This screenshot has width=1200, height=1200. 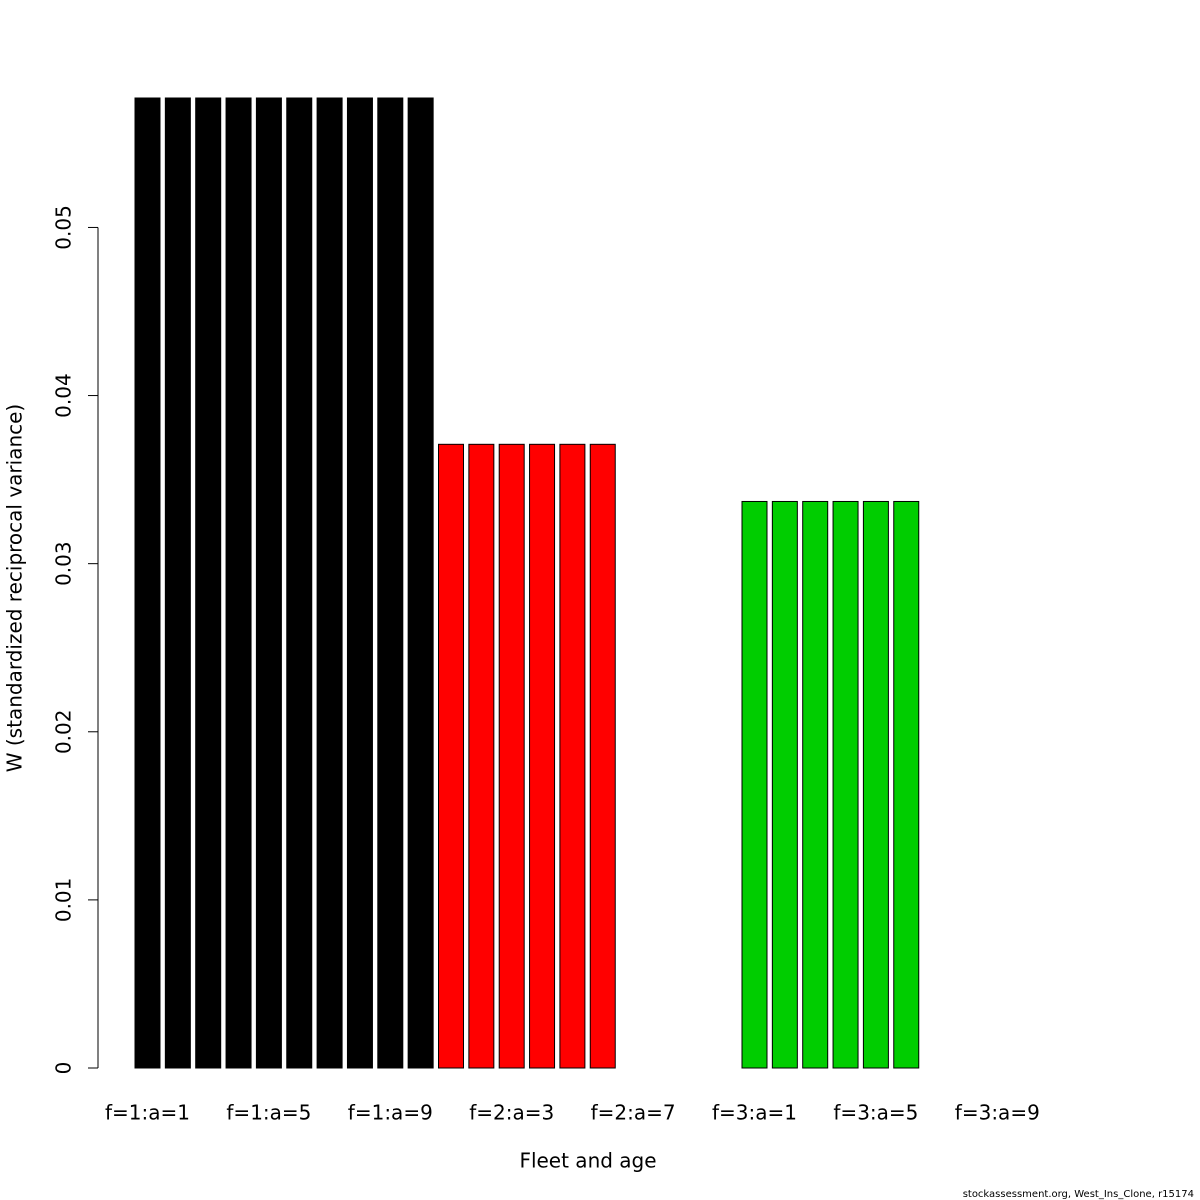 What do you see at coordinates (64, 1068) in the screenshot?
I see `y-tick-label: 0` at bounding box center [64, 1068].